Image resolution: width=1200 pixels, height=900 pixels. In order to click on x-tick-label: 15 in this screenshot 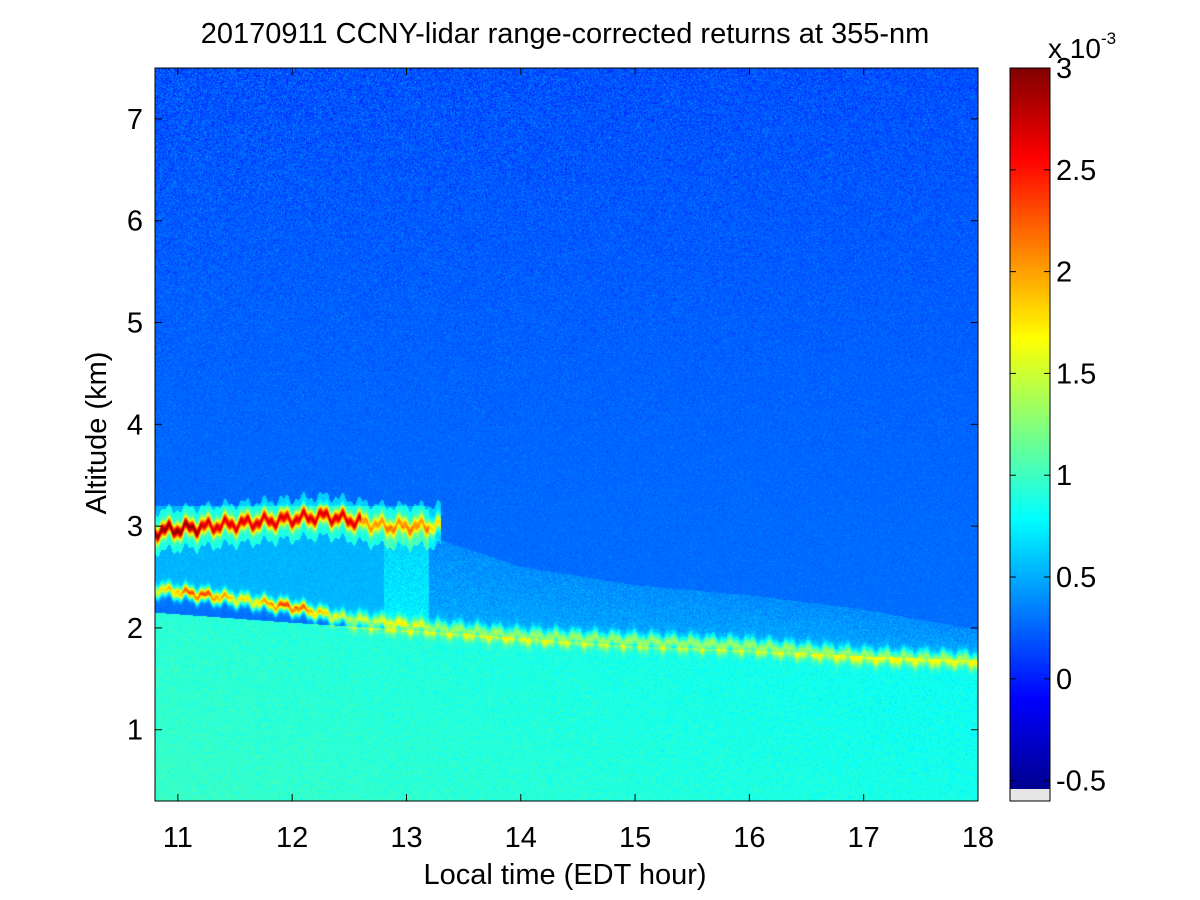, I will do `click(635, 838)`.